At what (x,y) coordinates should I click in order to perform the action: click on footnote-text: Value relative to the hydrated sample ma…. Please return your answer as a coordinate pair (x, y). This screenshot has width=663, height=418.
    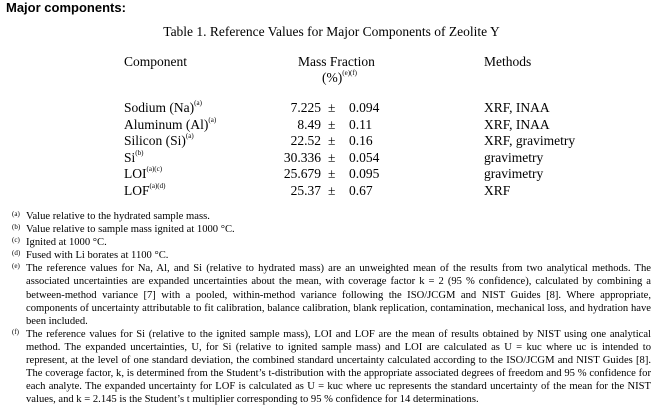
    Looking at the image, I should click on (118, 216).